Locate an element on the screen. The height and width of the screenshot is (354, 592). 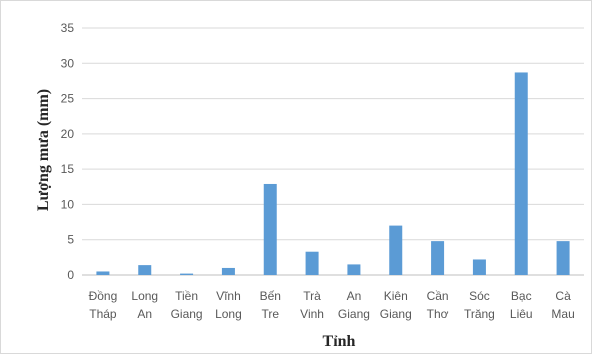
y-tick-label: 15 is located at coordinates (68, 169).